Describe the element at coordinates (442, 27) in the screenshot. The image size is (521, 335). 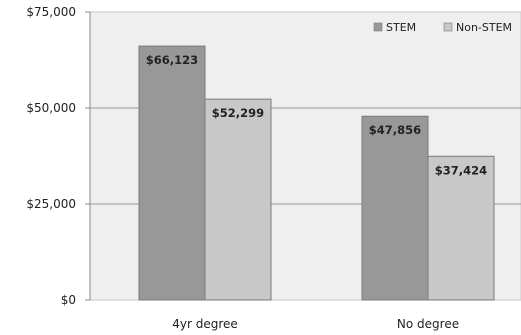
I see `legend: STEM Non-STEM` at that location.